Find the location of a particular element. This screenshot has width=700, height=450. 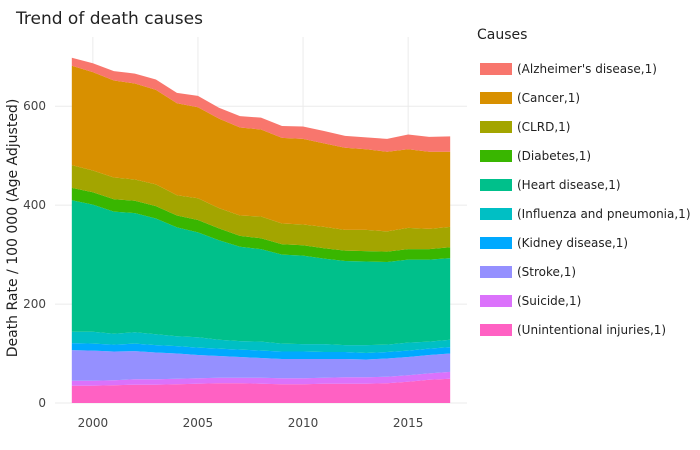

legend-entry: (Suicide,1) is located at coordinates (549, 301).